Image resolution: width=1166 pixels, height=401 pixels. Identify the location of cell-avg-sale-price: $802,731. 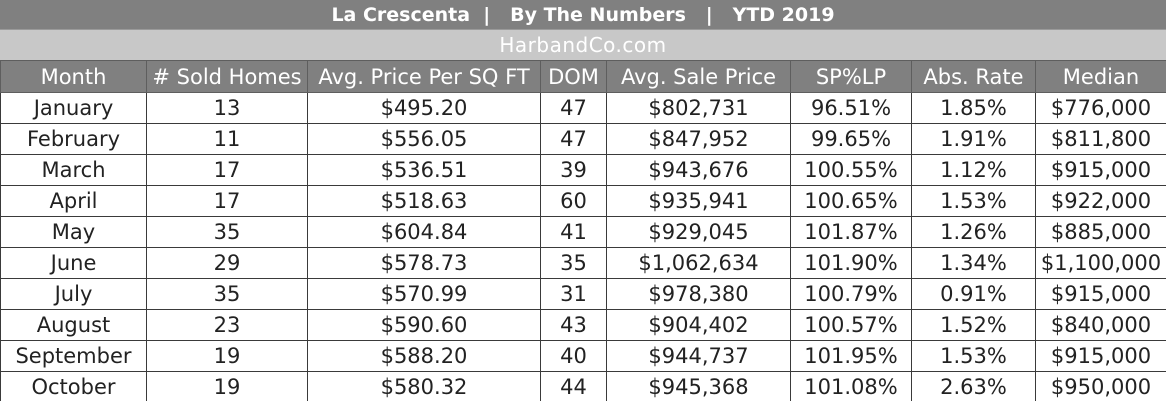
(698, 108).